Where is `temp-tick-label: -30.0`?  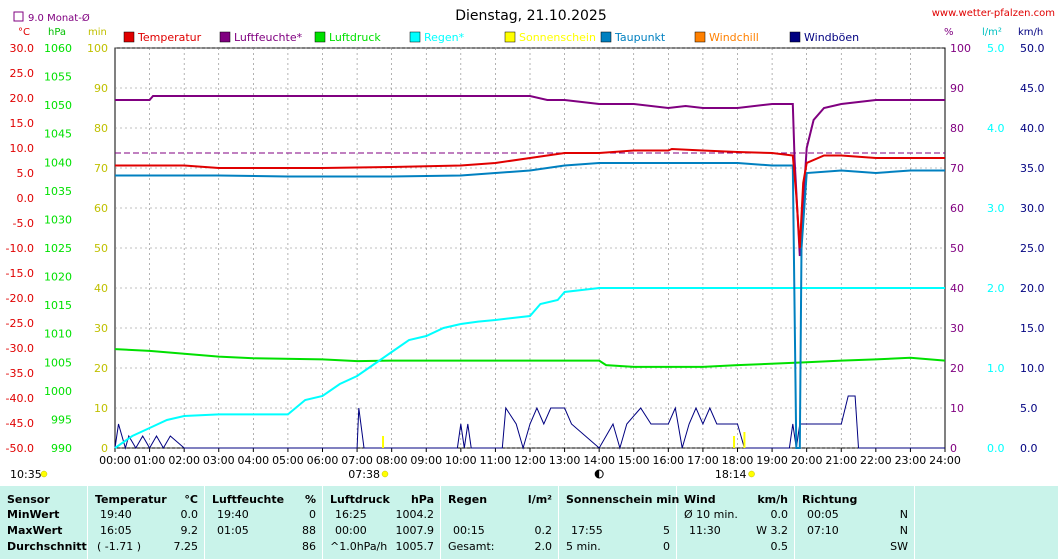 temp-tick-label: -30.0 is located at coordinates (20, 348).